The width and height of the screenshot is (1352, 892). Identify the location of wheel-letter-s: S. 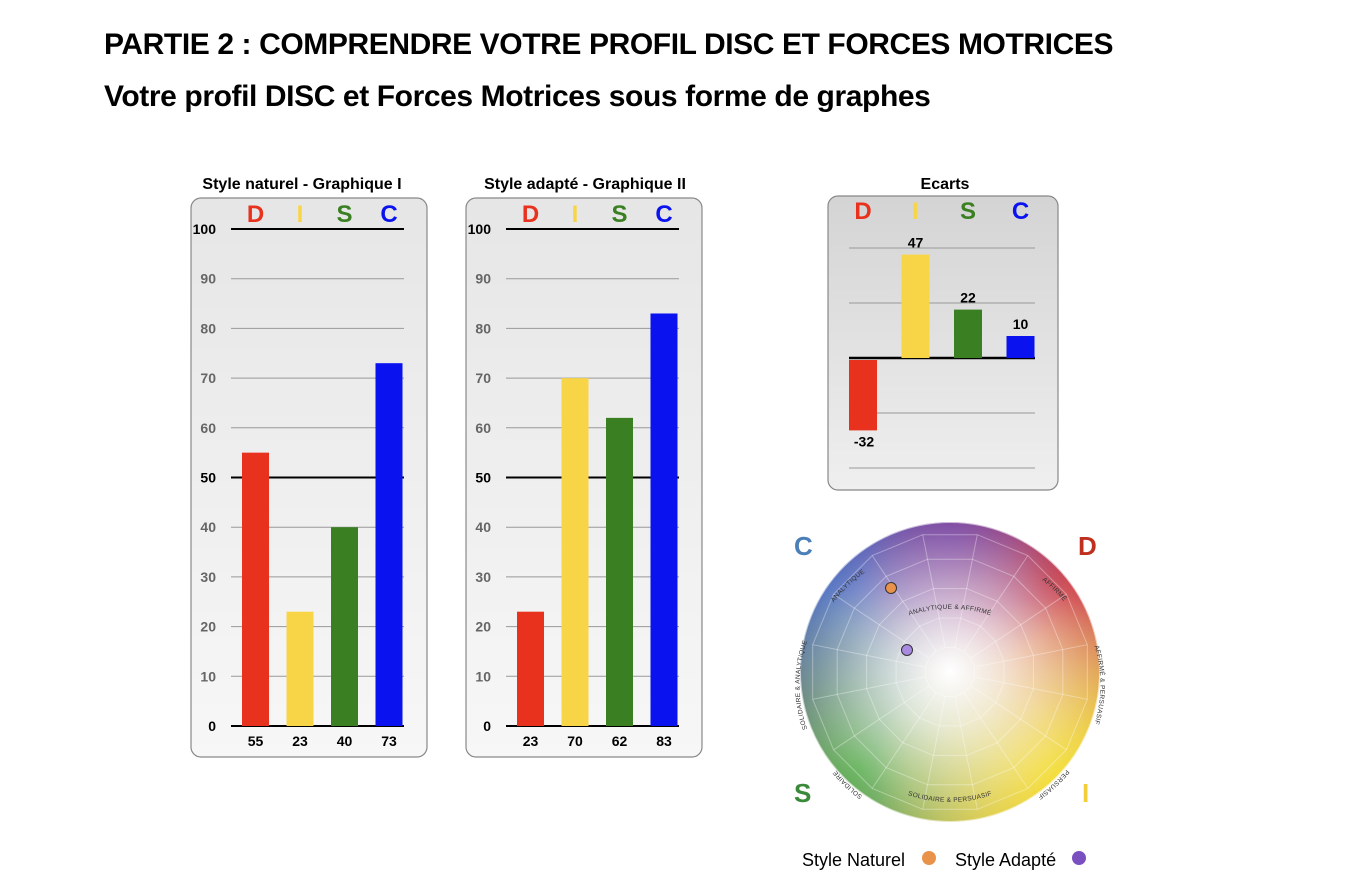
(802, 793).